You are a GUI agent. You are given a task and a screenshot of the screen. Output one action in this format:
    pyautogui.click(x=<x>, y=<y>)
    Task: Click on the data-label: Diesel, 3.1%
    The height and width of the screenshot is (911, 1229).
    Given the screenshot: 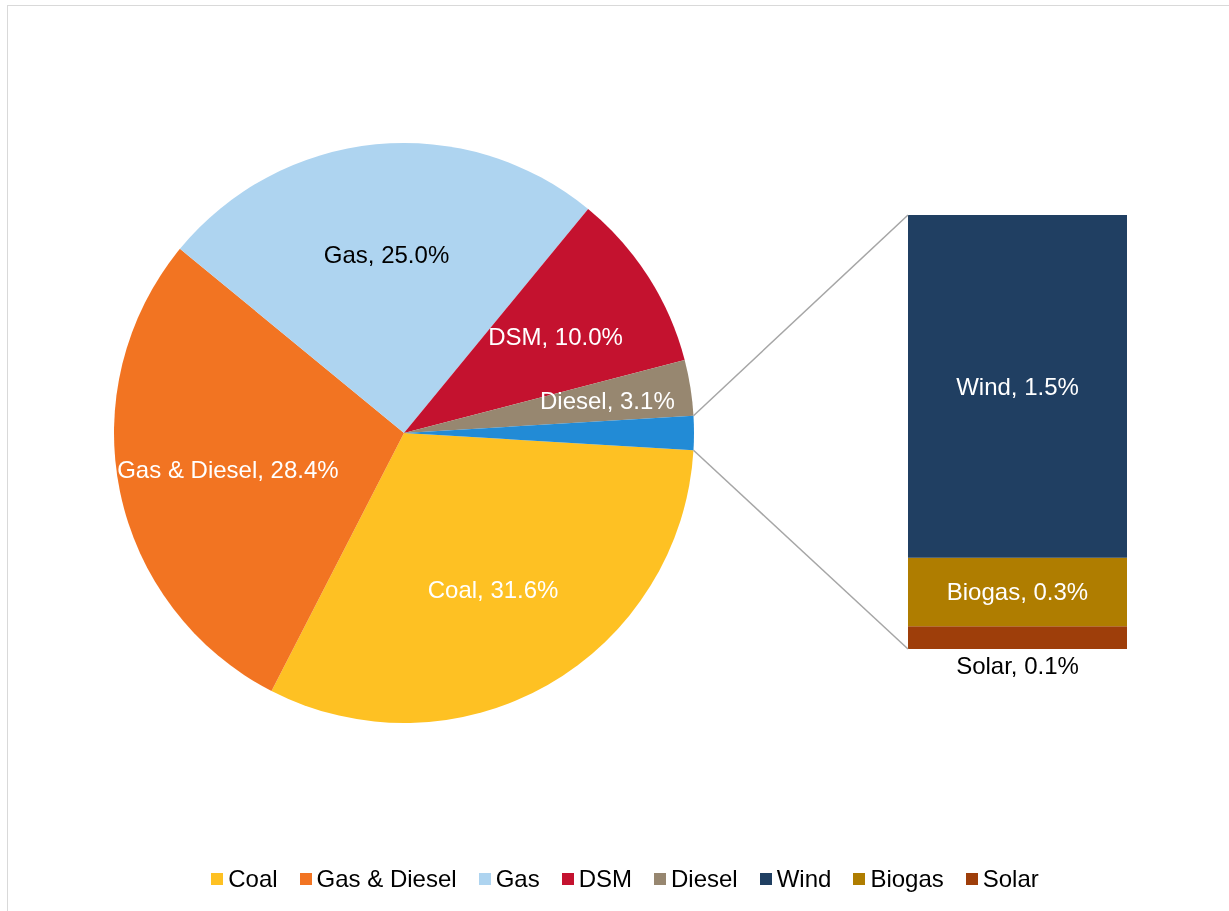 What is the action you would take?
    pyautogui.click(x=607, y=401)
    